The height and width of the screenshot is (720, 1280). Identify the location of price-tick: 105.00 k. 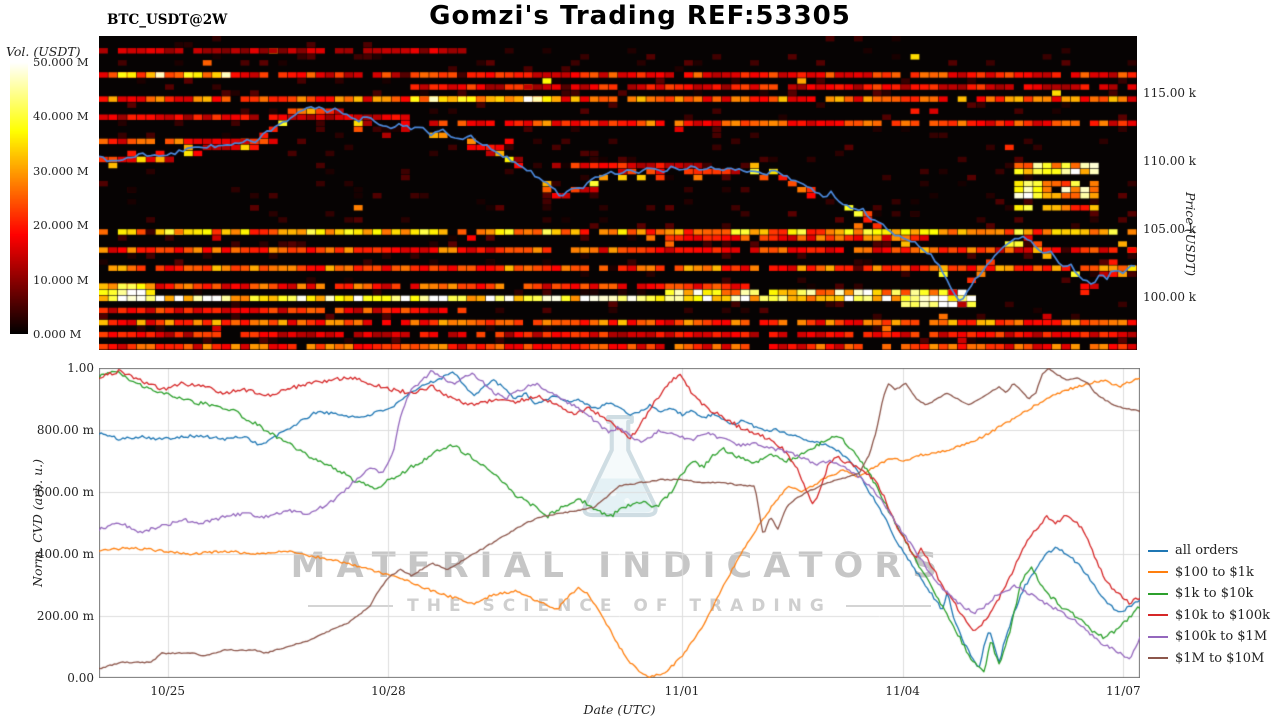
(1170, 229).